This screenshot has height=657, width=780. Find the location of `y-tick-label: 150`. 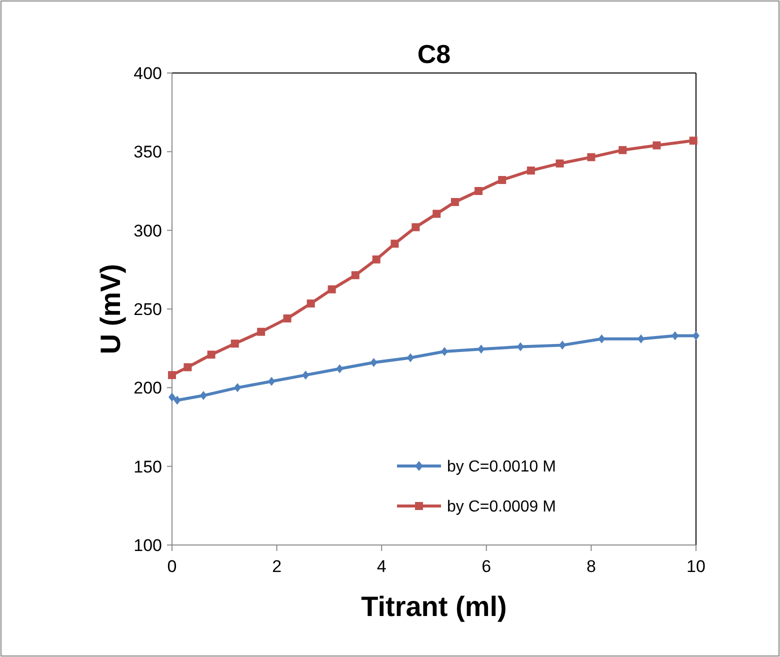

y-tick-label: 150 is located at coordinates (148, 466).